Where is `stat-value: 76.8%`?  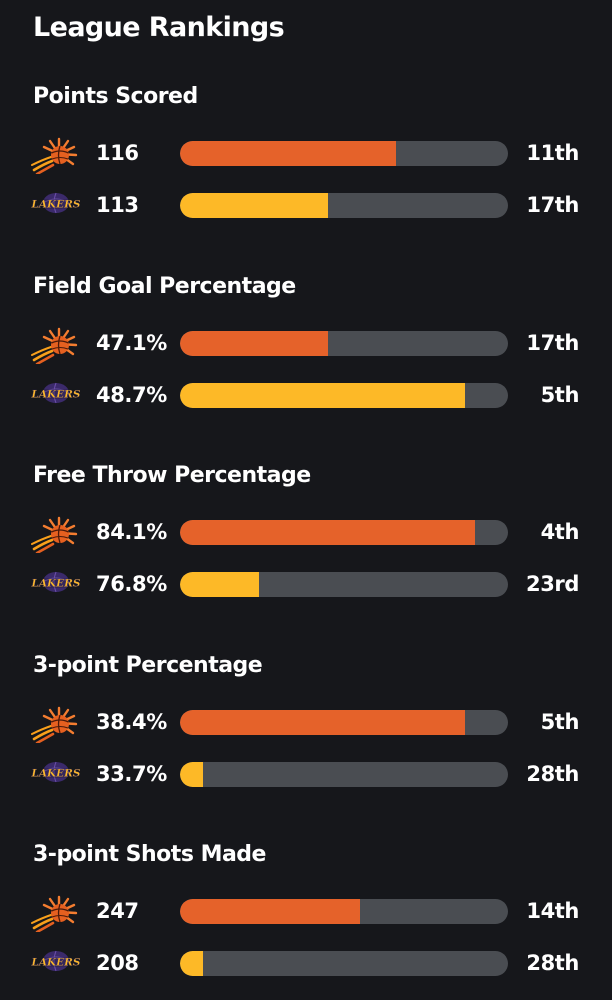
stat-value: 76.8% is located at coordinates (131, 584).